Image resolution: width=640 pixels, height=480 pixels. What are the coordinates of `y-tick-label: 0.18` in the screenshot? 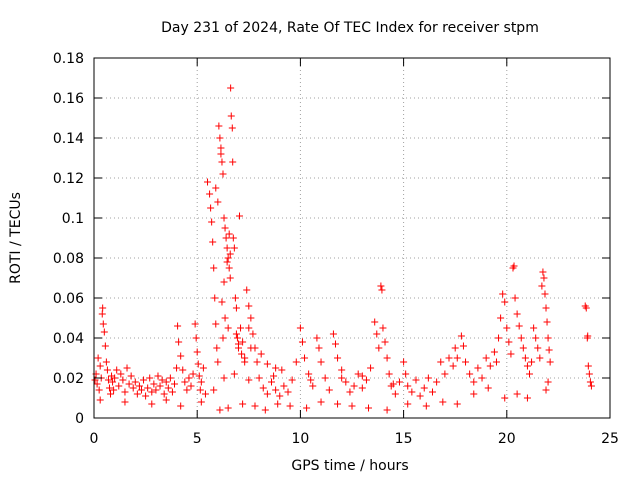 It's located at (68, 59).